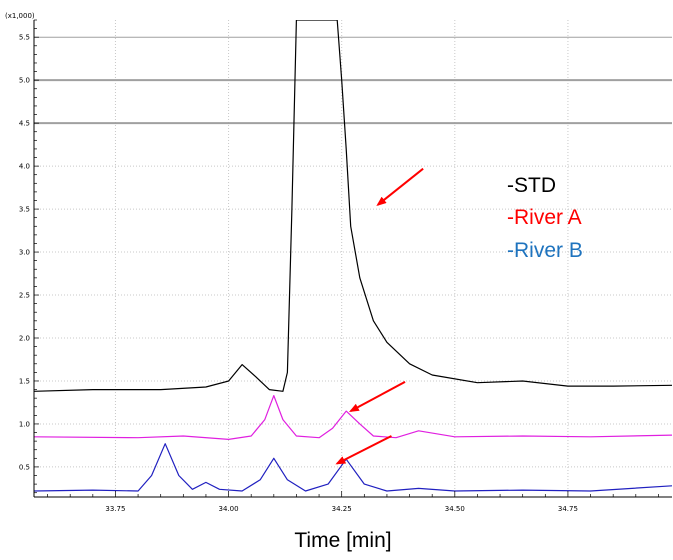 This screenshot has width=673, height=560. What do you see at coordinates (24, 296) in the screenshot?
I see `y-tick-label: 2.5` at bounding box center [24, 296].